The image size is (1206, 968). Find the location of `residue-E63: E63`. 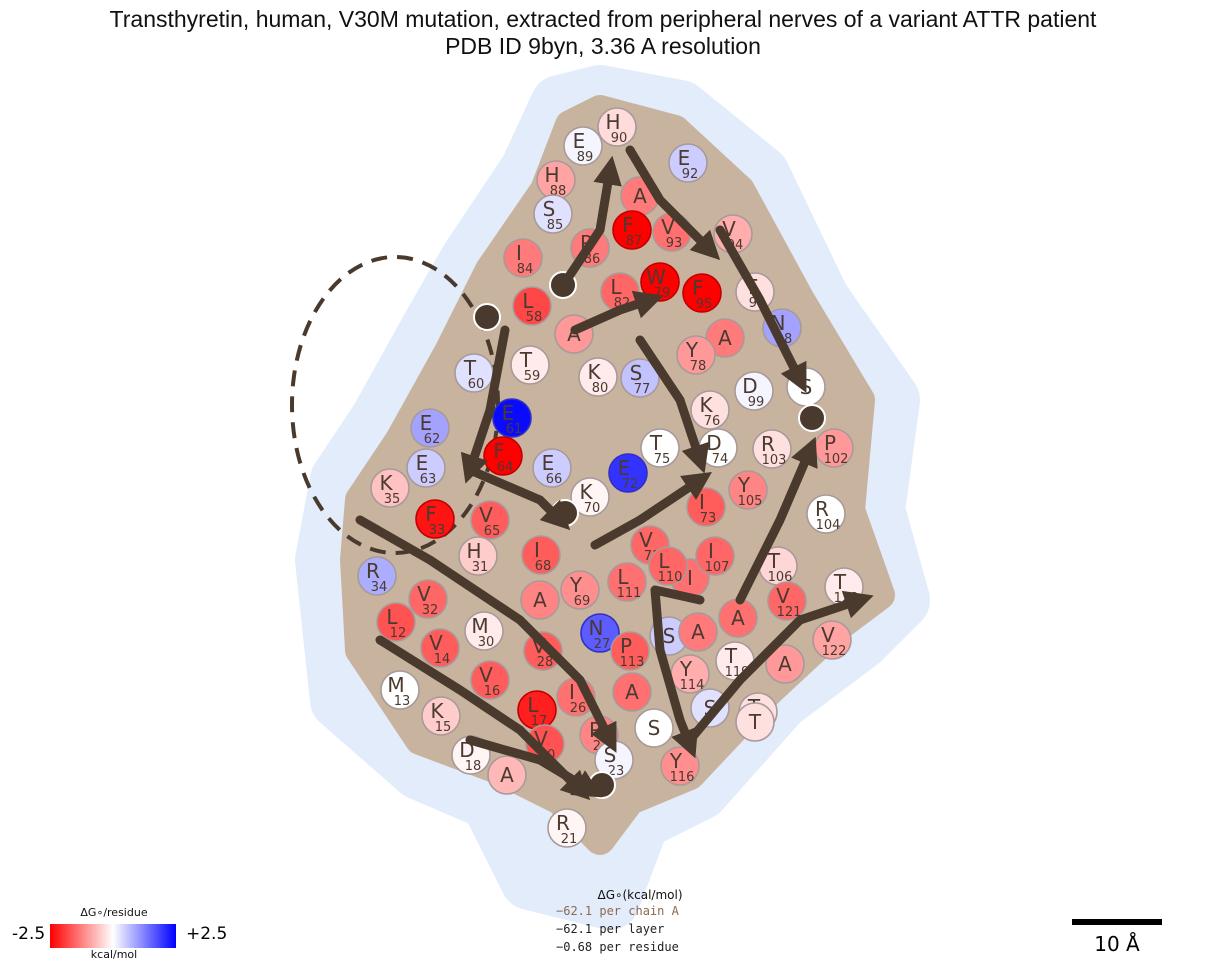

residue-E63: E63 is located at coordinates (426, 468).